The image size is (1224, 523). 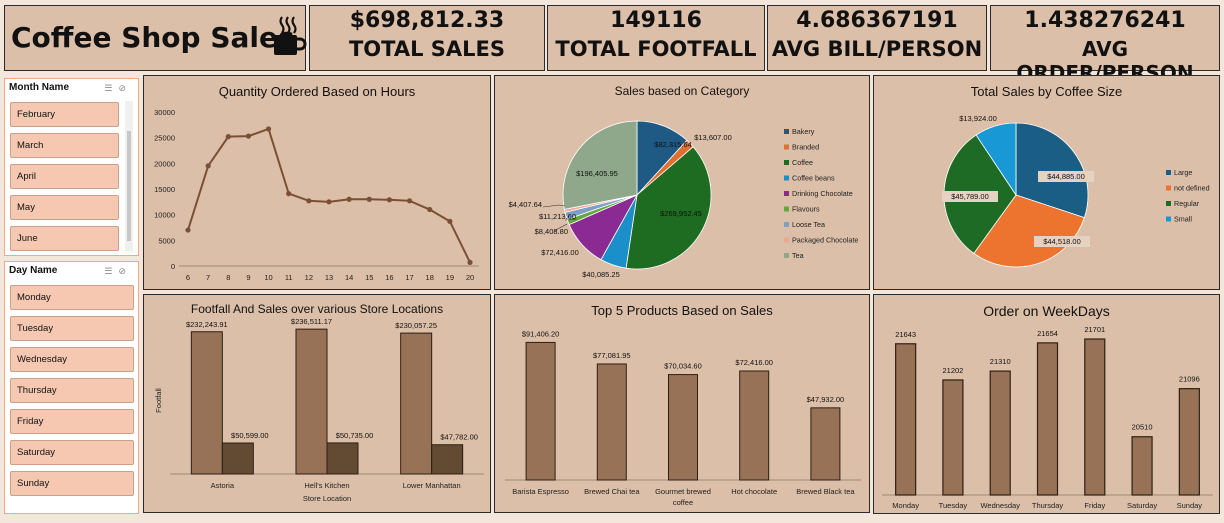 I want to click on slicer-item-may: May, so click(x=64, y=207).